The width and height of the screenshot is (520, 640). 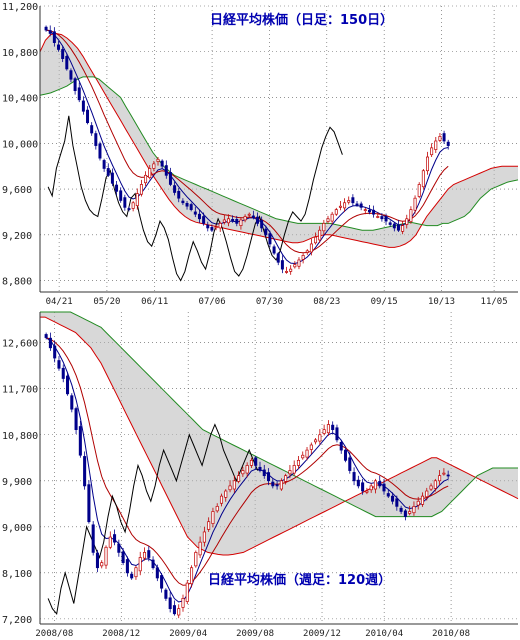 What do you see at coordinates (21, 147) in the screenshot?
I see `daily-y-axis: 11,200 10,800 10,400 10,000 9,600 9,200 8,800` at bounding box center [21, 147].